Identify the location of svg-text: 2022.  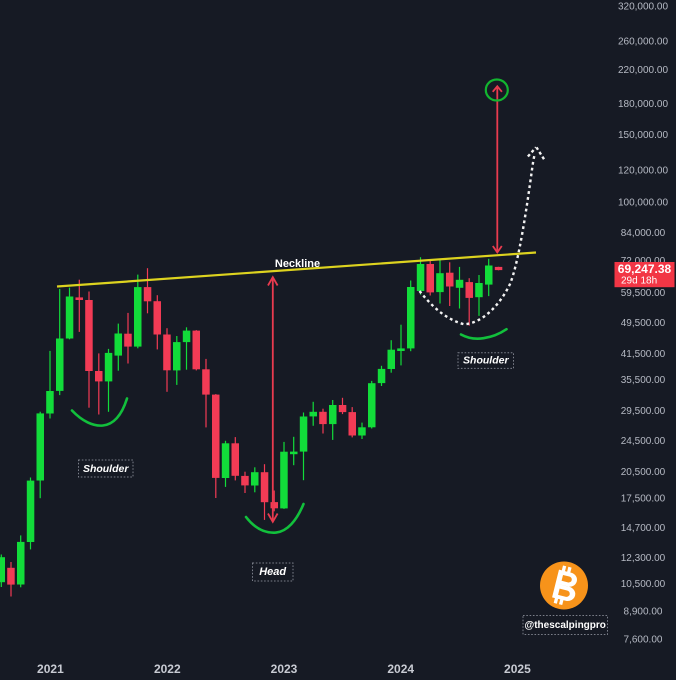
(167, 669).